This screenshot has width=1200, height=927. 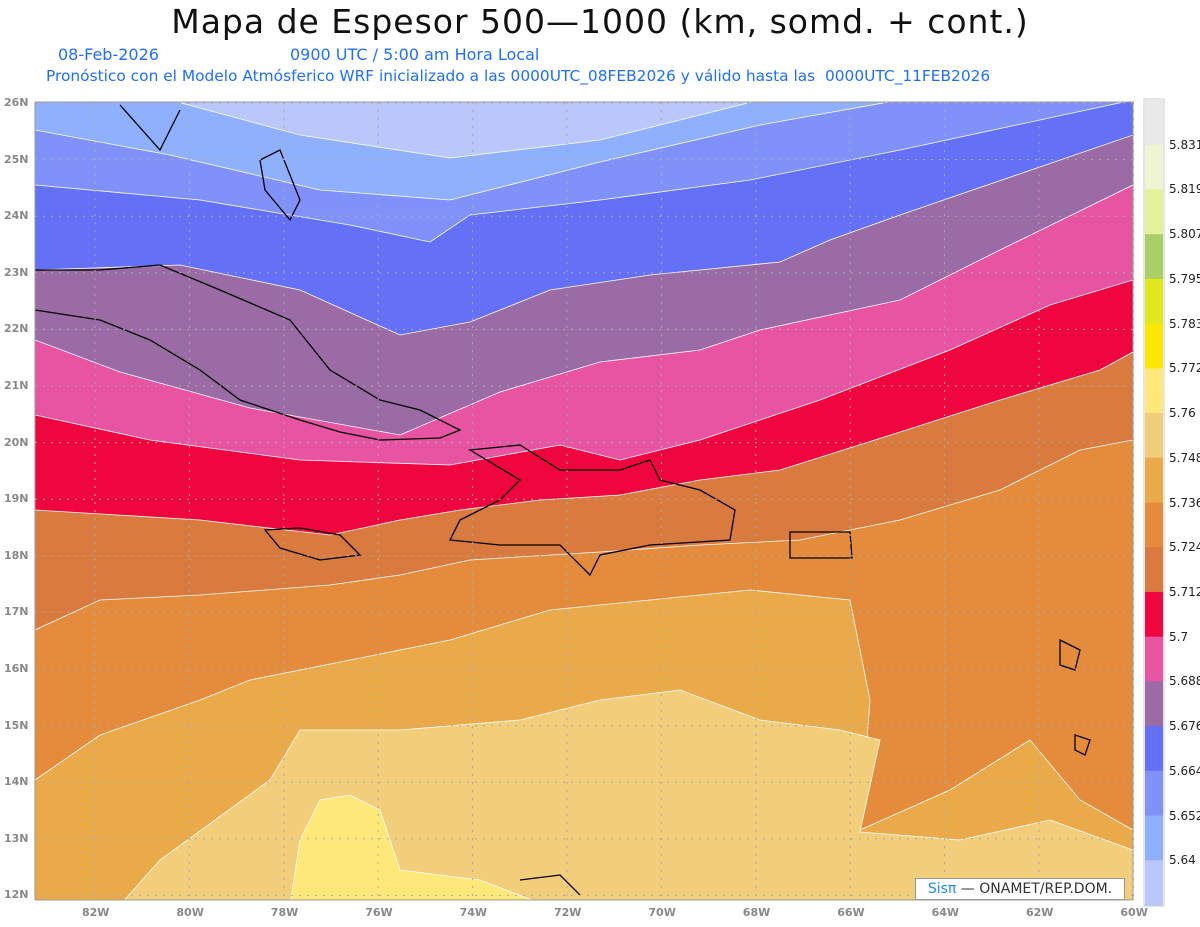 I want to click on lon-label: 74W, so click(x=473, y=912).